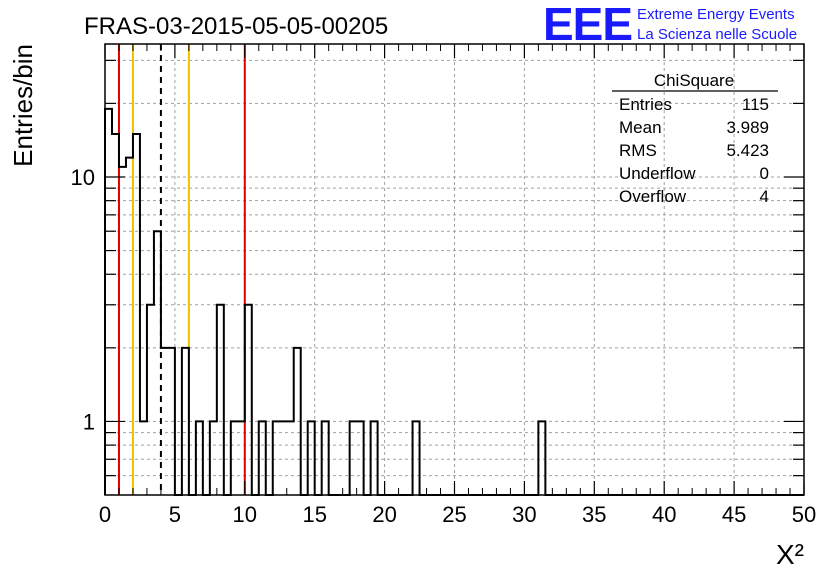 This screenshot has width=836, height=572. What do you see at coordinates (645, 104) in the screenshot?
I see `stats-row-label: Entries` at bounding box center [645, 104].